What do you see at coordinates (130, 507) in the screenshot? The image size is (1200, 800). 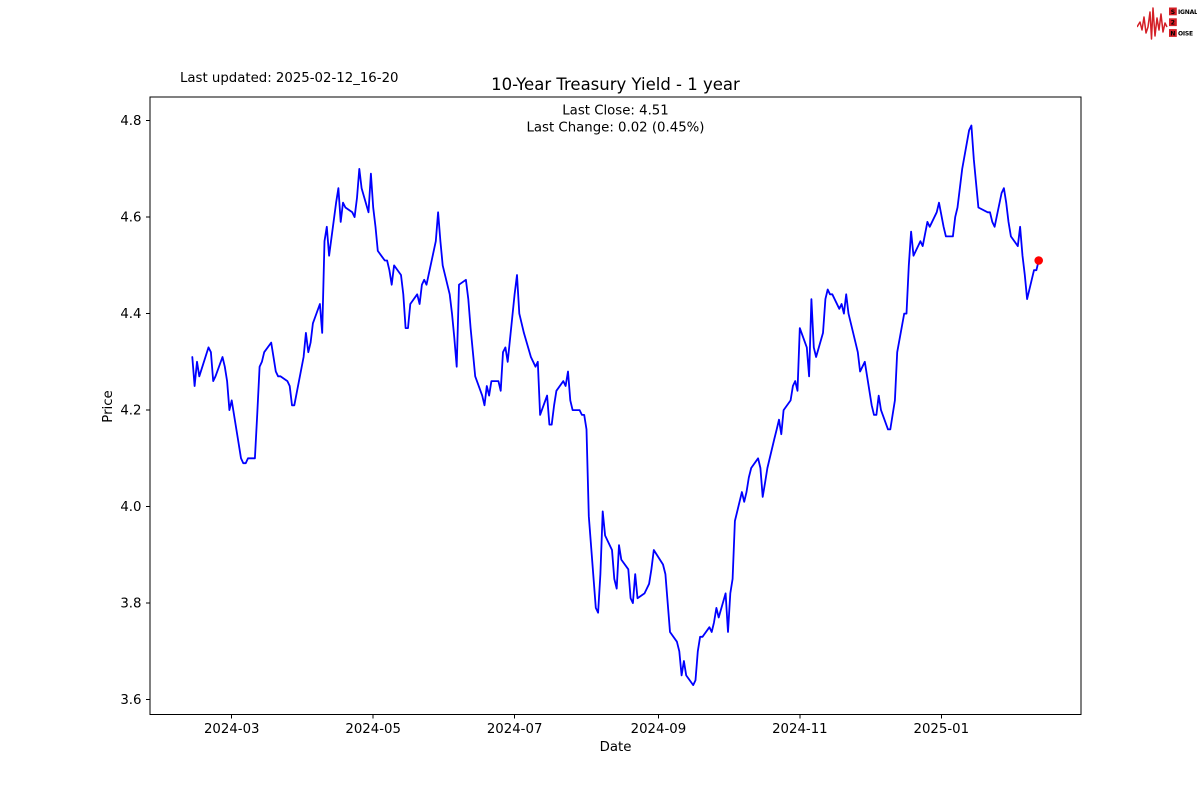 I see `y-tick-label: 4.0` at bounding box center [130, 507].